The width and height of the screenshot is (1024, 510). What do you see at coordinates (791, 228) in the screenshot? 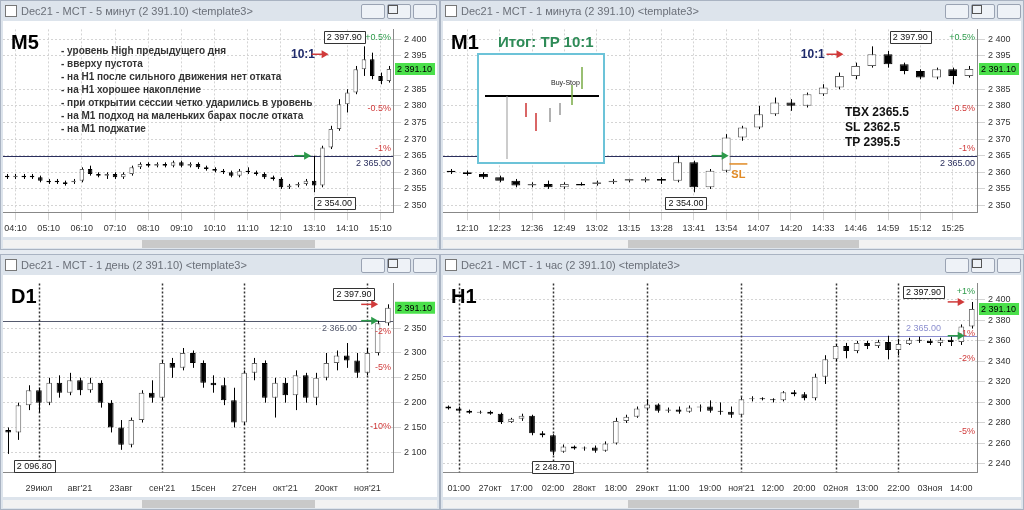
I see `x-tick-label: 14:20` at bounding box center [791, 228].